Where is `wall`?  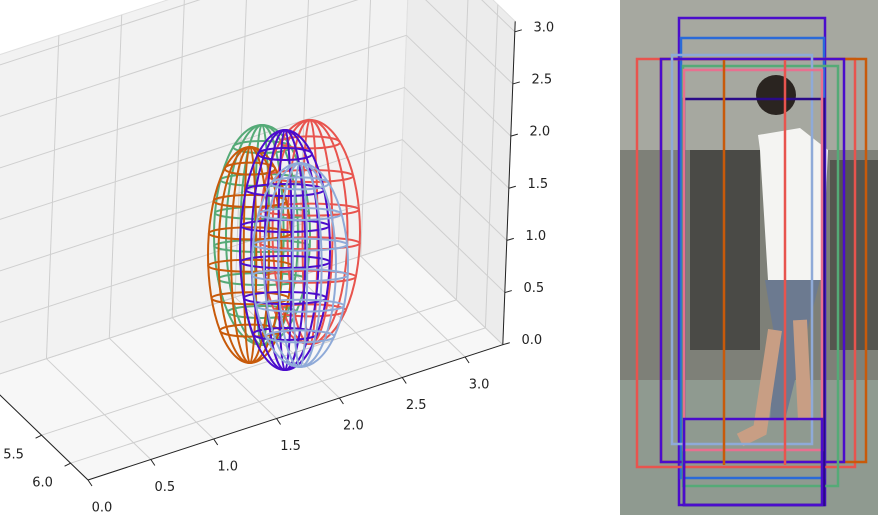
wall is located at coordinates (749, 75).